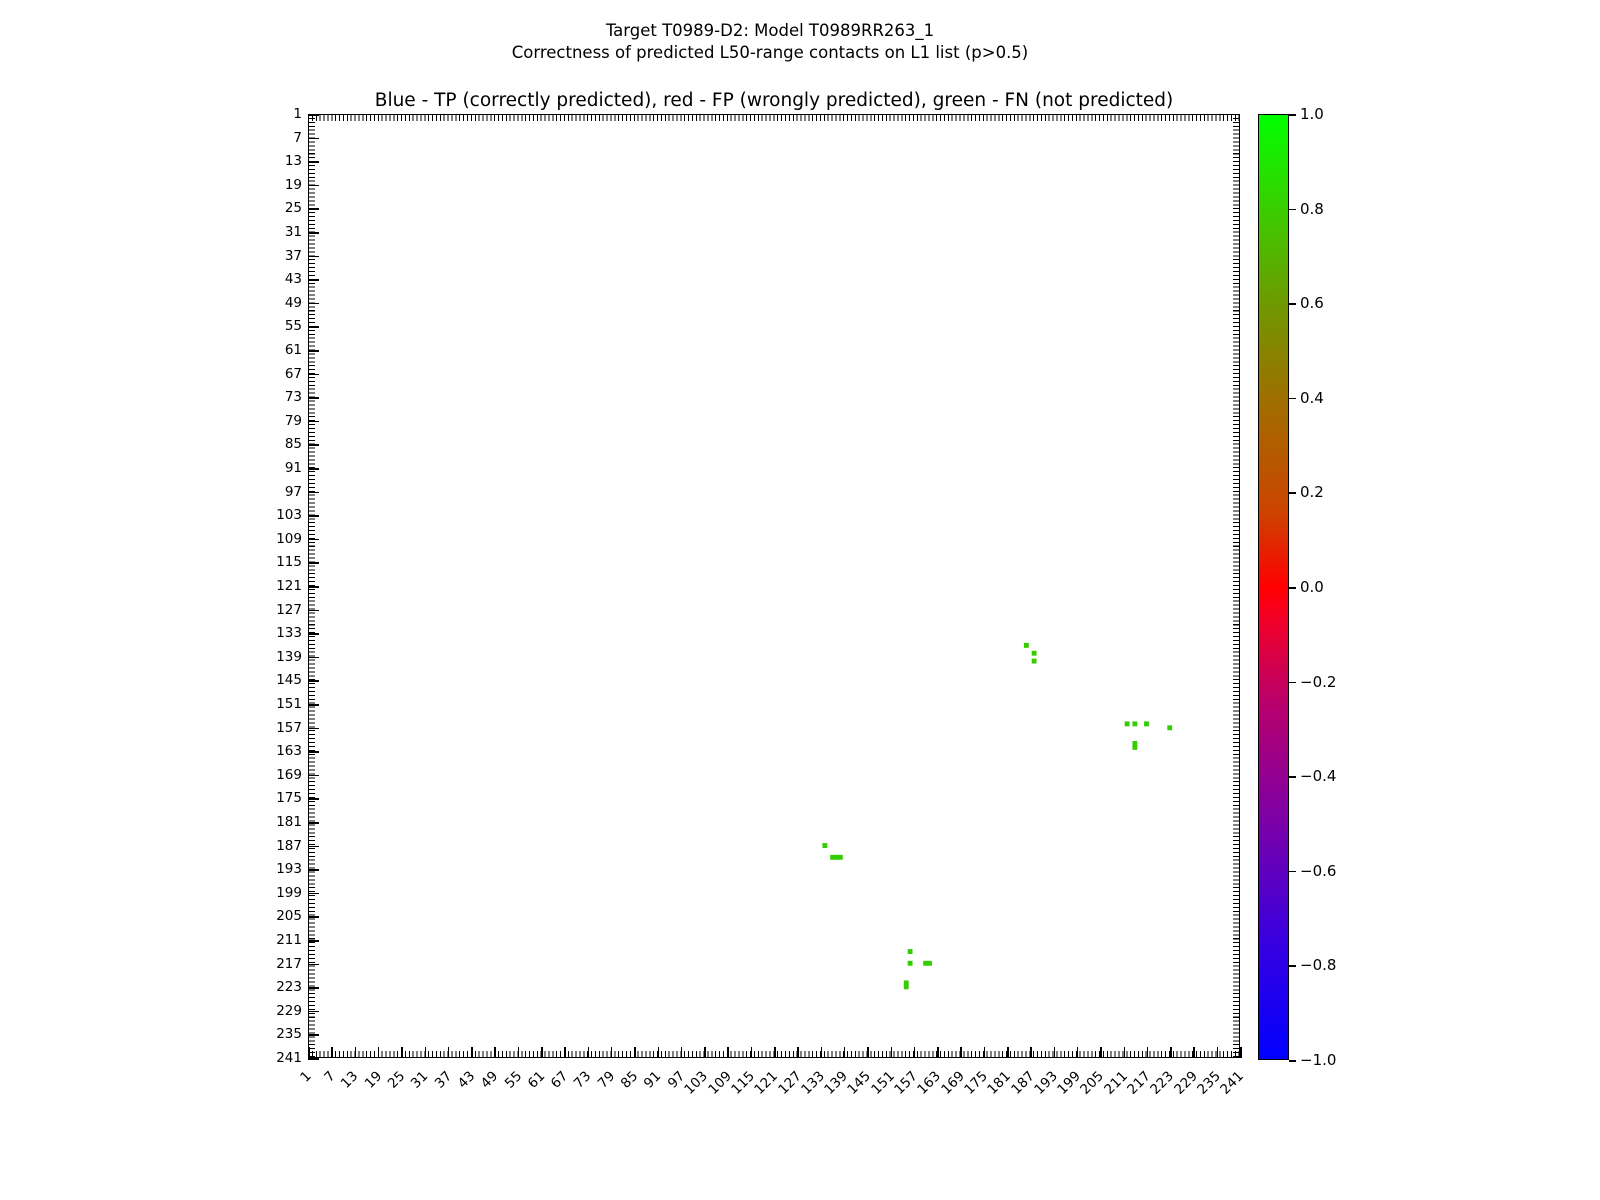 This screenshot has width=1600, height=1200. What do you see at coordinates (1273, 587) in the screenshot?
I see `colorbar-gradient` at bounding box center [1273, 587].